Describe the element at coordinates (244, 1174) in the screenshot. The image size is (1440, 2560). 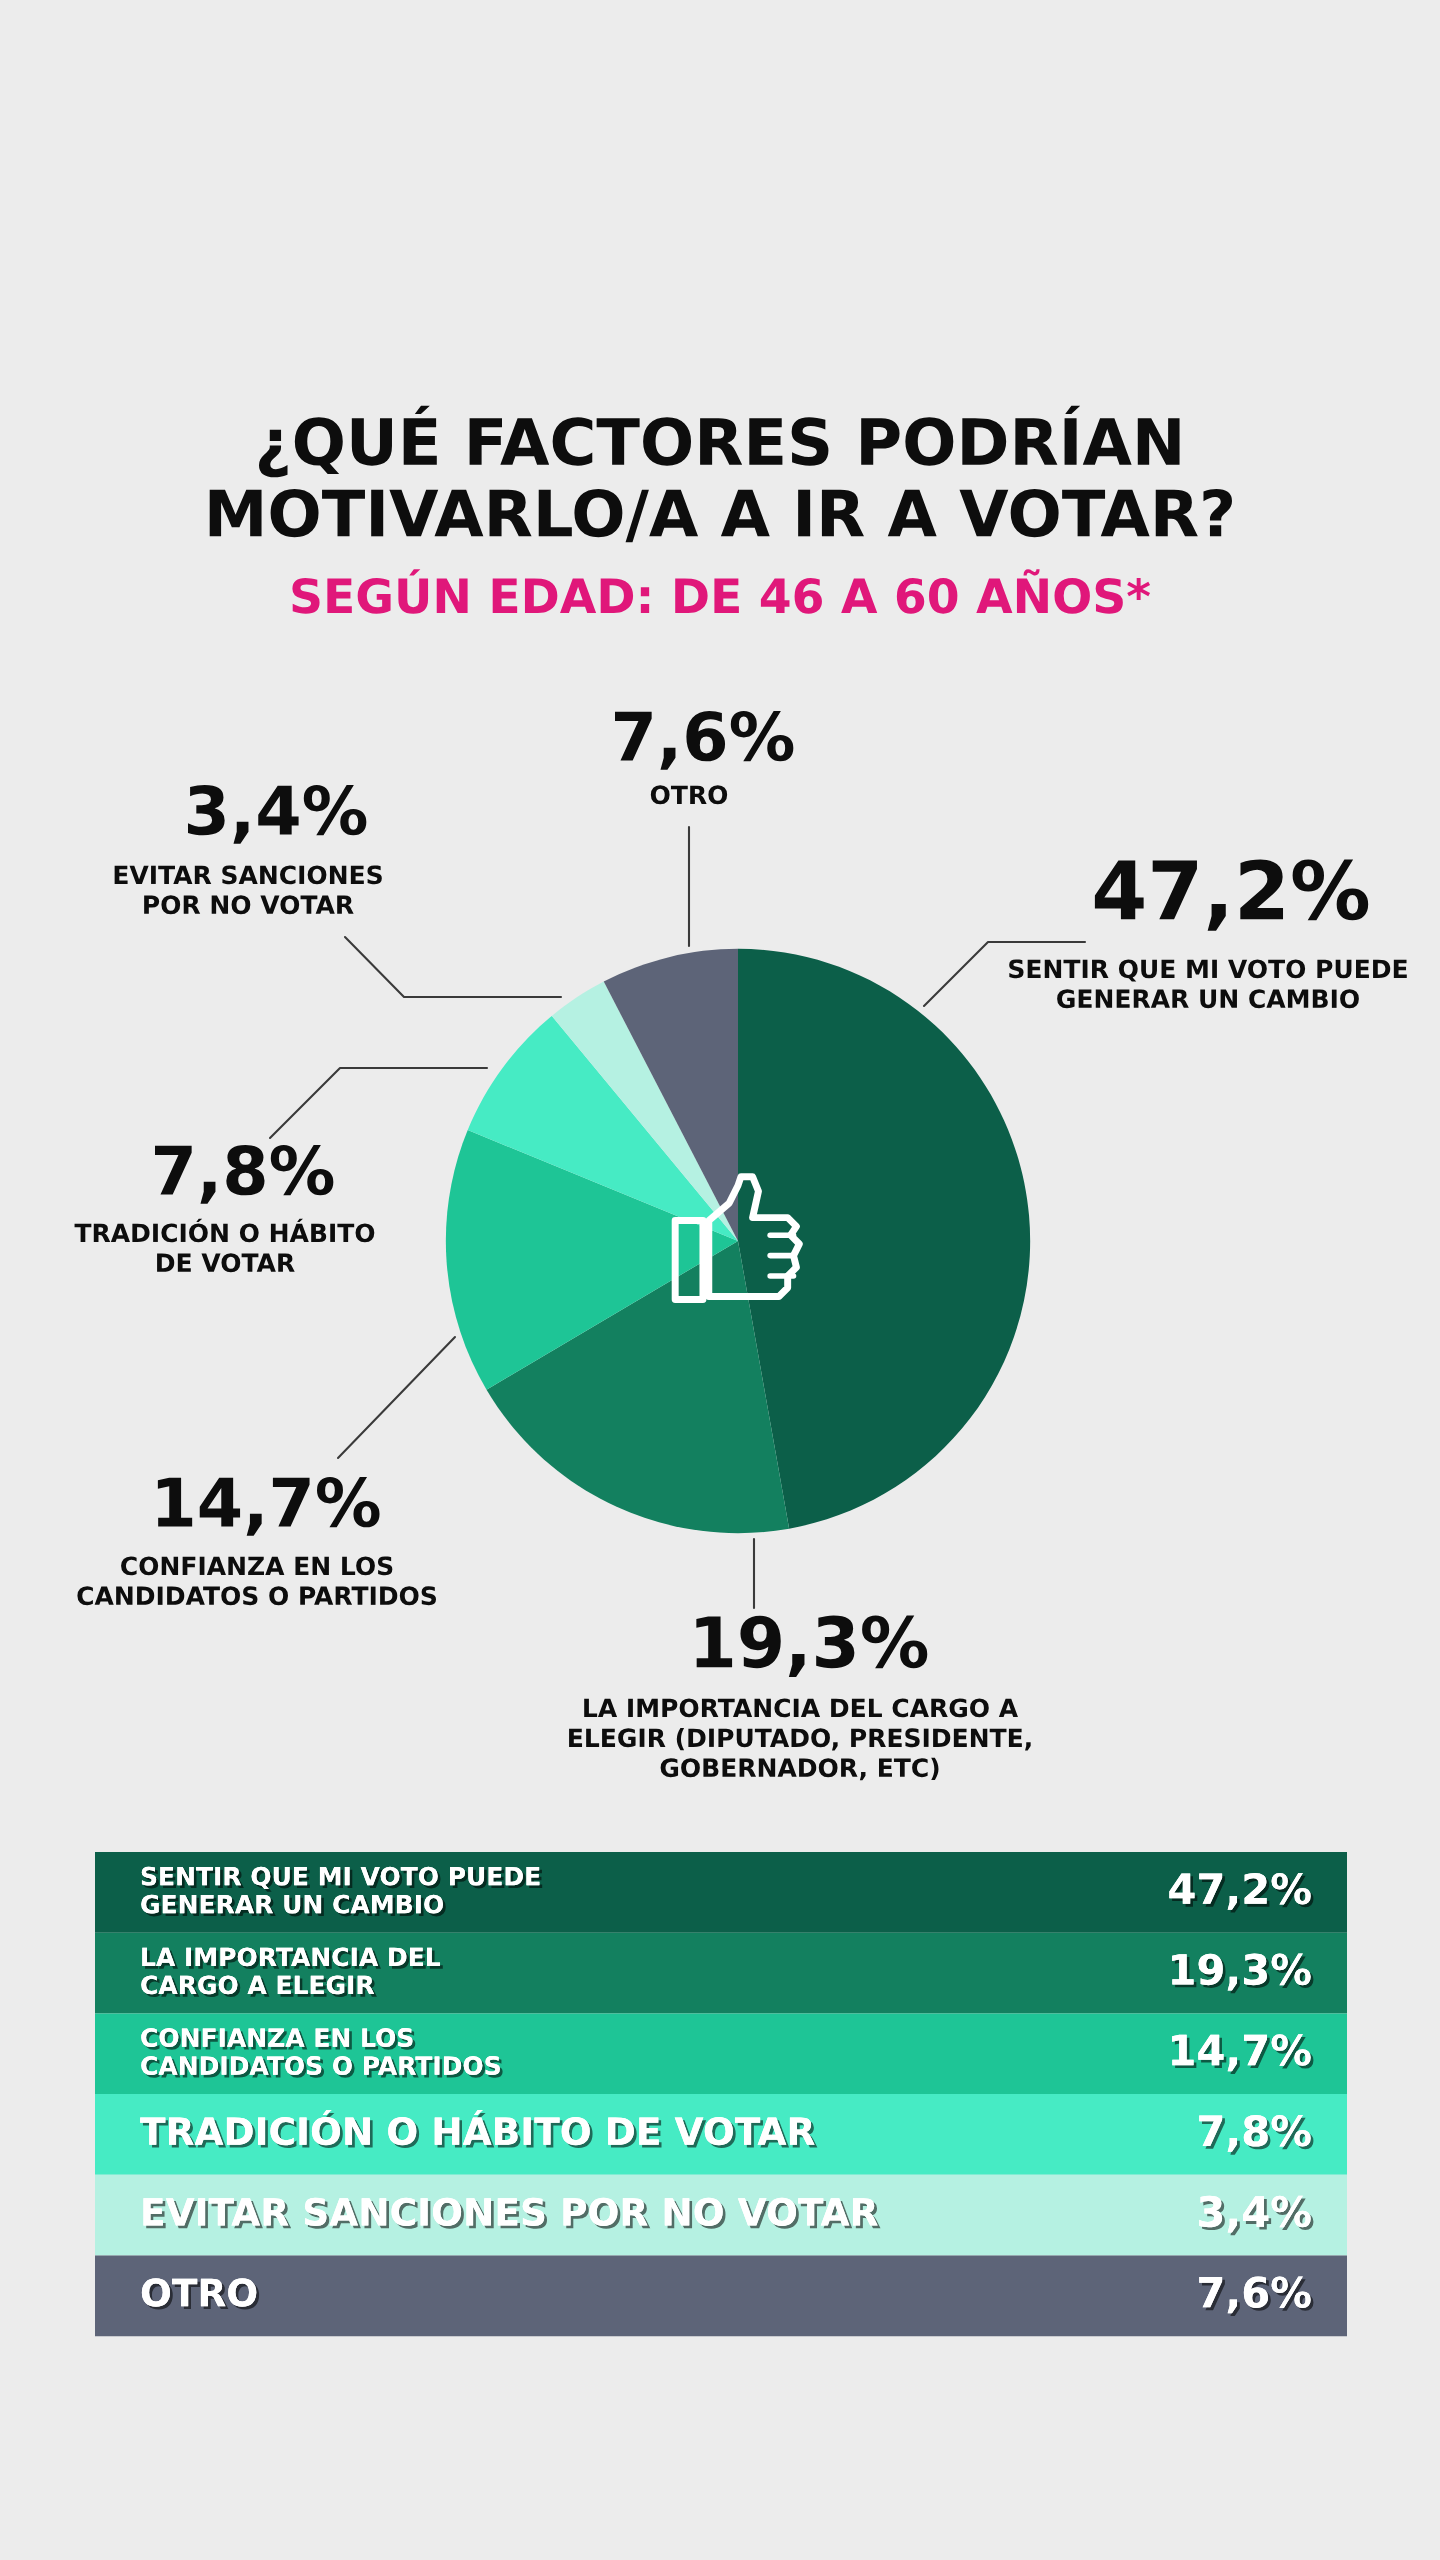
I see `data-label: 7,8%` at that location.